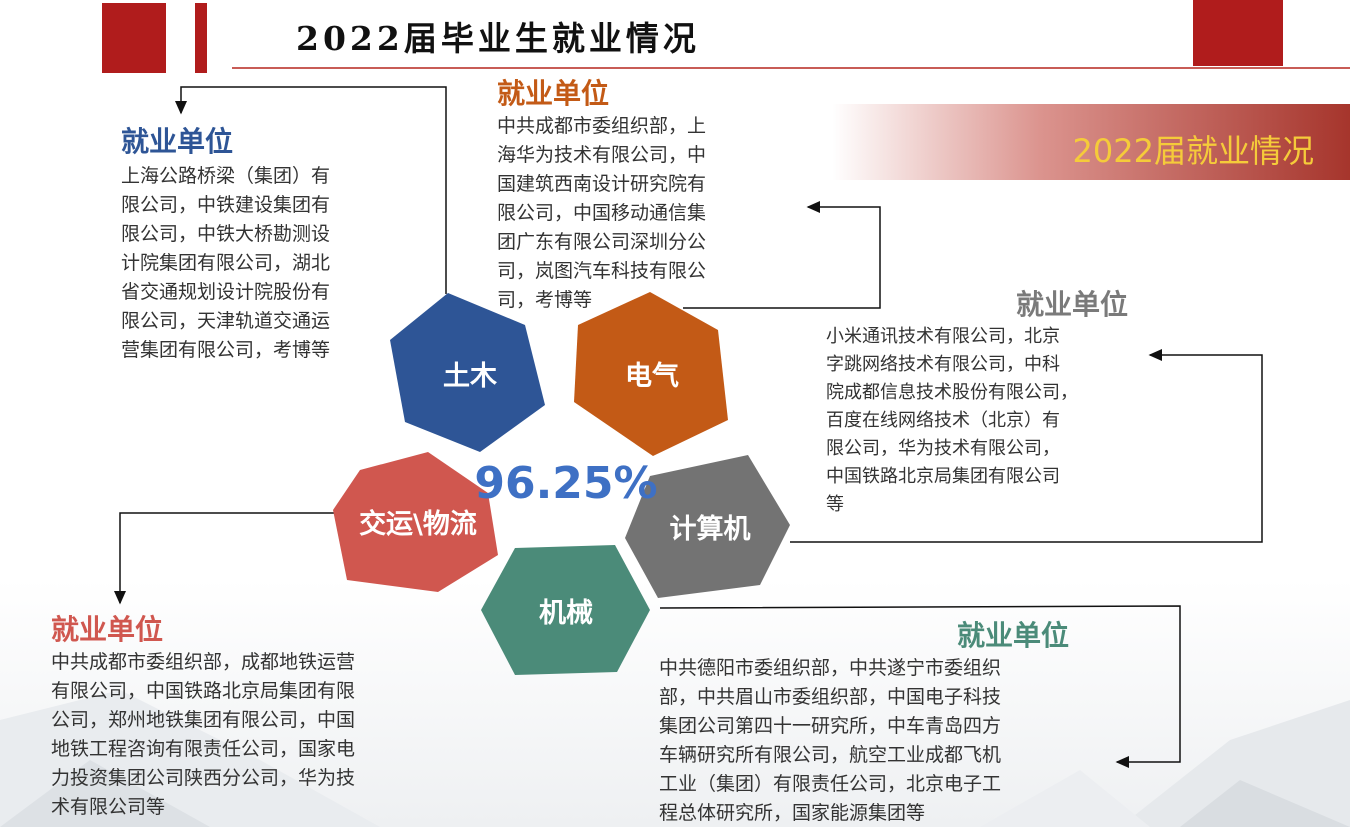 This screenshot has width=1350, height=828. Describe the element at coordinates (791, 68) in the screenshot. I see `title-underline` at that location.